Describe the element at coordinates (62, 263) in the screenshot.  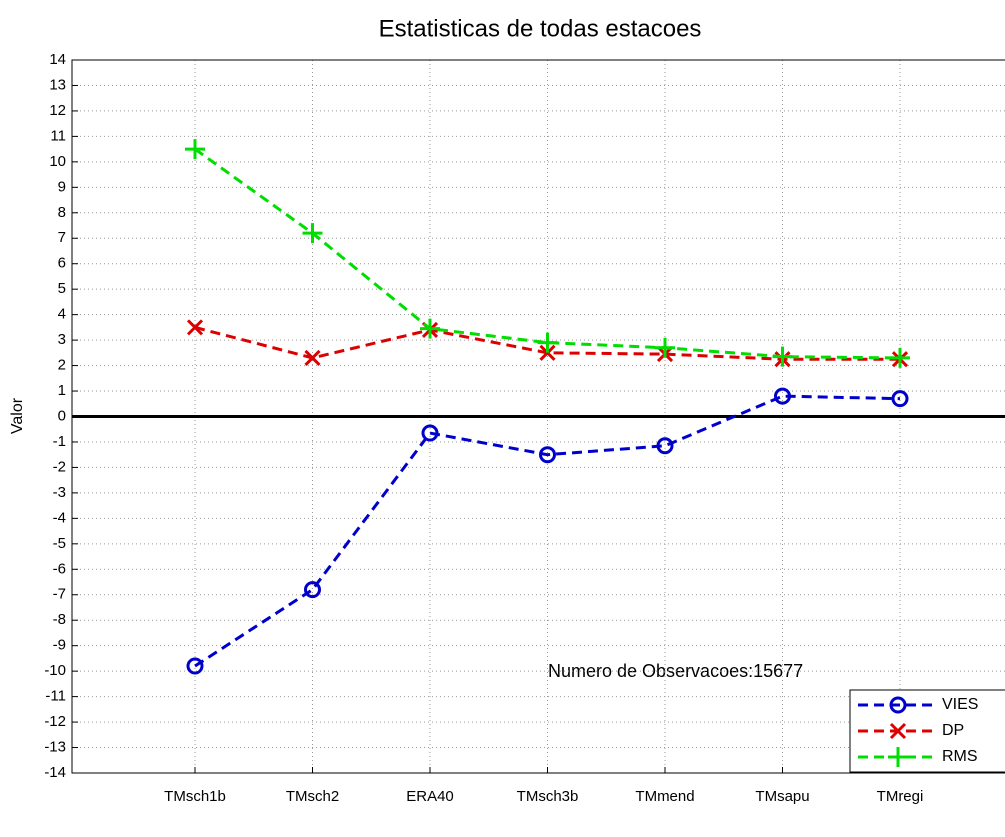
I see `y-tick-label: 6` at that location.